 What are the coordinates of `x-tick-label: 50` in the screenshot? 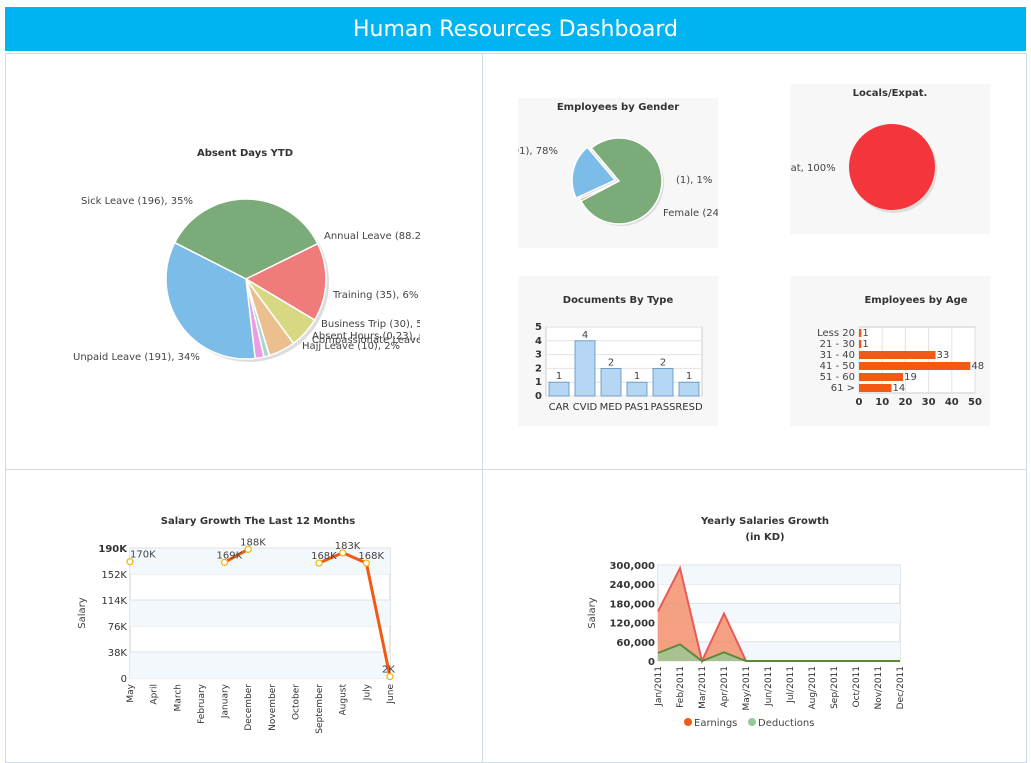 It's located at (975, 402).